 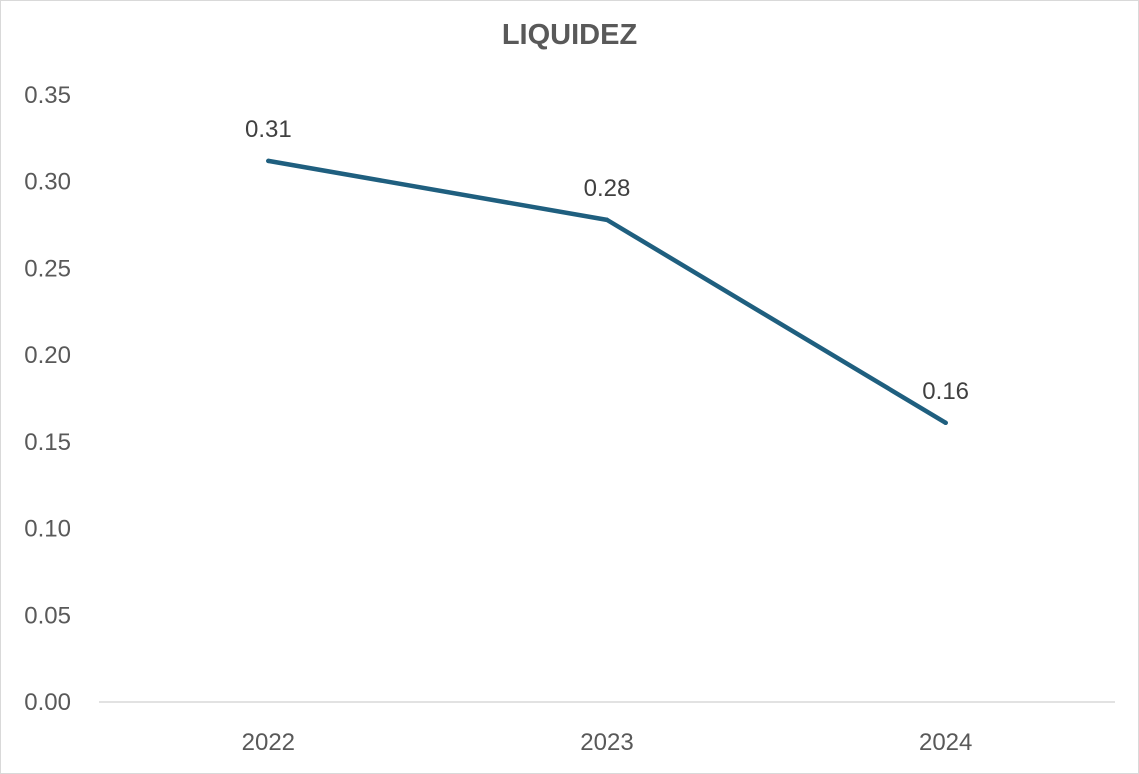 I want to click on x-tick-label: 2023, so click(x=606, y=742).